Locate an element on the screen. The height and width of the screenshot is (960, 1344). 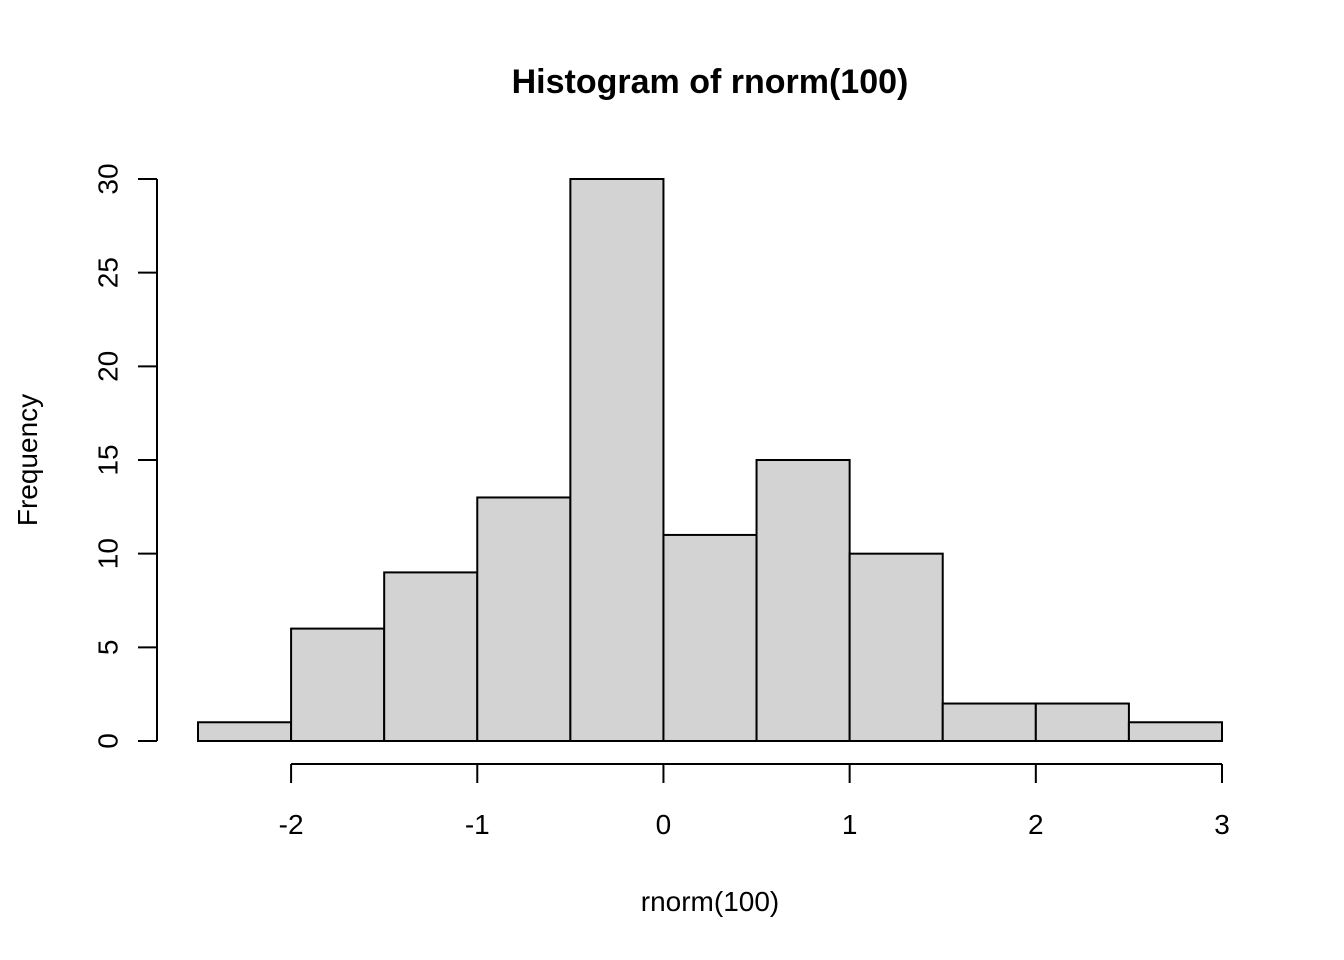
x-tick-label-2: 0 is located at coordinates (664, 824).